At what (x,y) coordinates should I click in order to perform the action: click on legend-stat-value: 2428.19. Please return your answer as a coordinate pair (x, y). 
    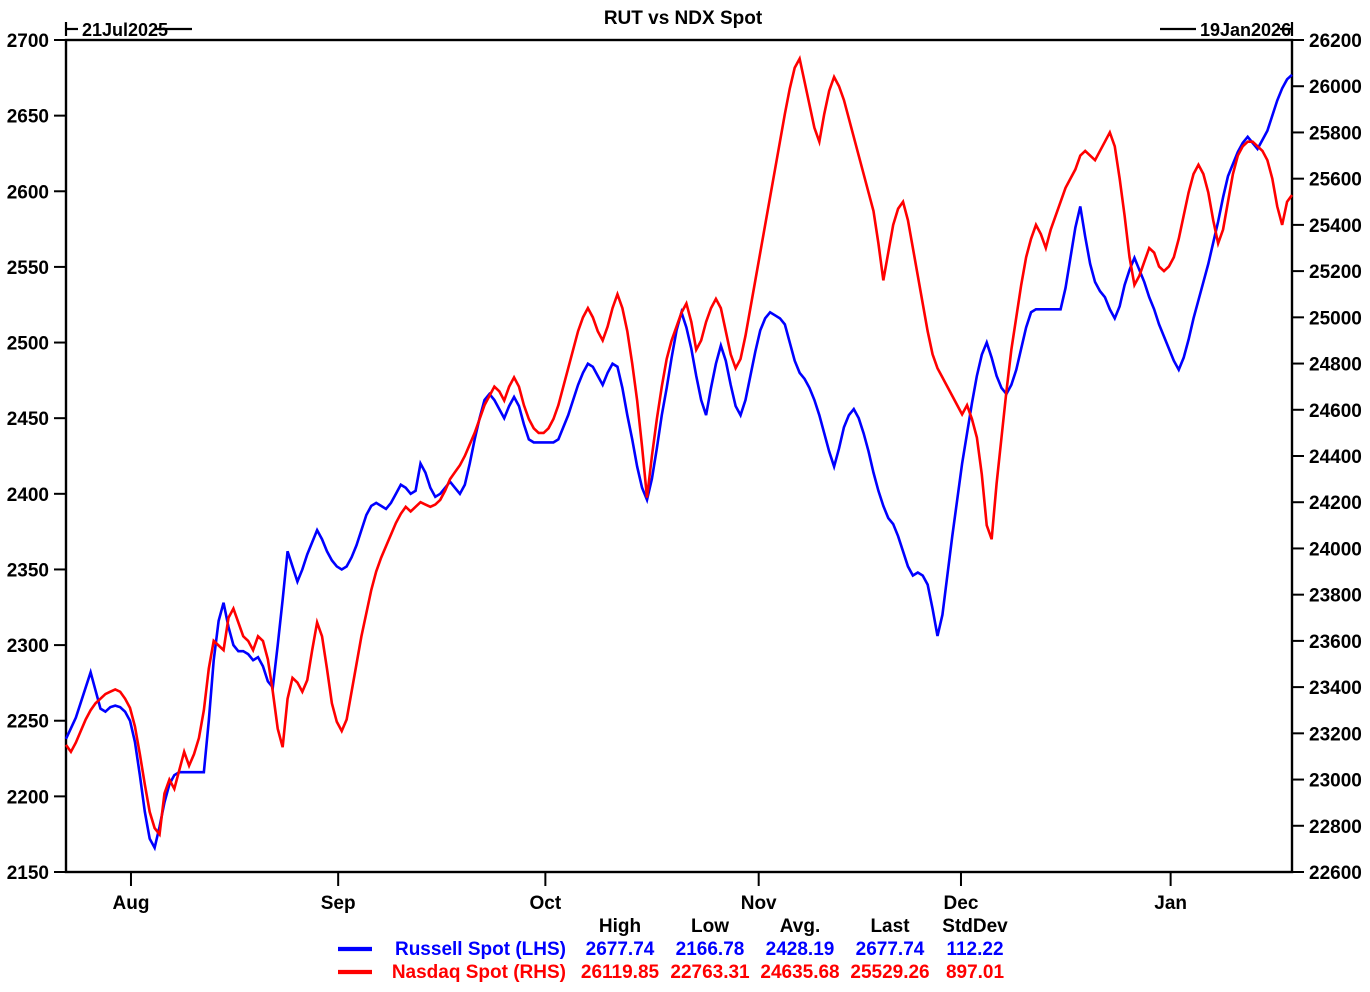
    Looking at the image, I should click on (800, 949).